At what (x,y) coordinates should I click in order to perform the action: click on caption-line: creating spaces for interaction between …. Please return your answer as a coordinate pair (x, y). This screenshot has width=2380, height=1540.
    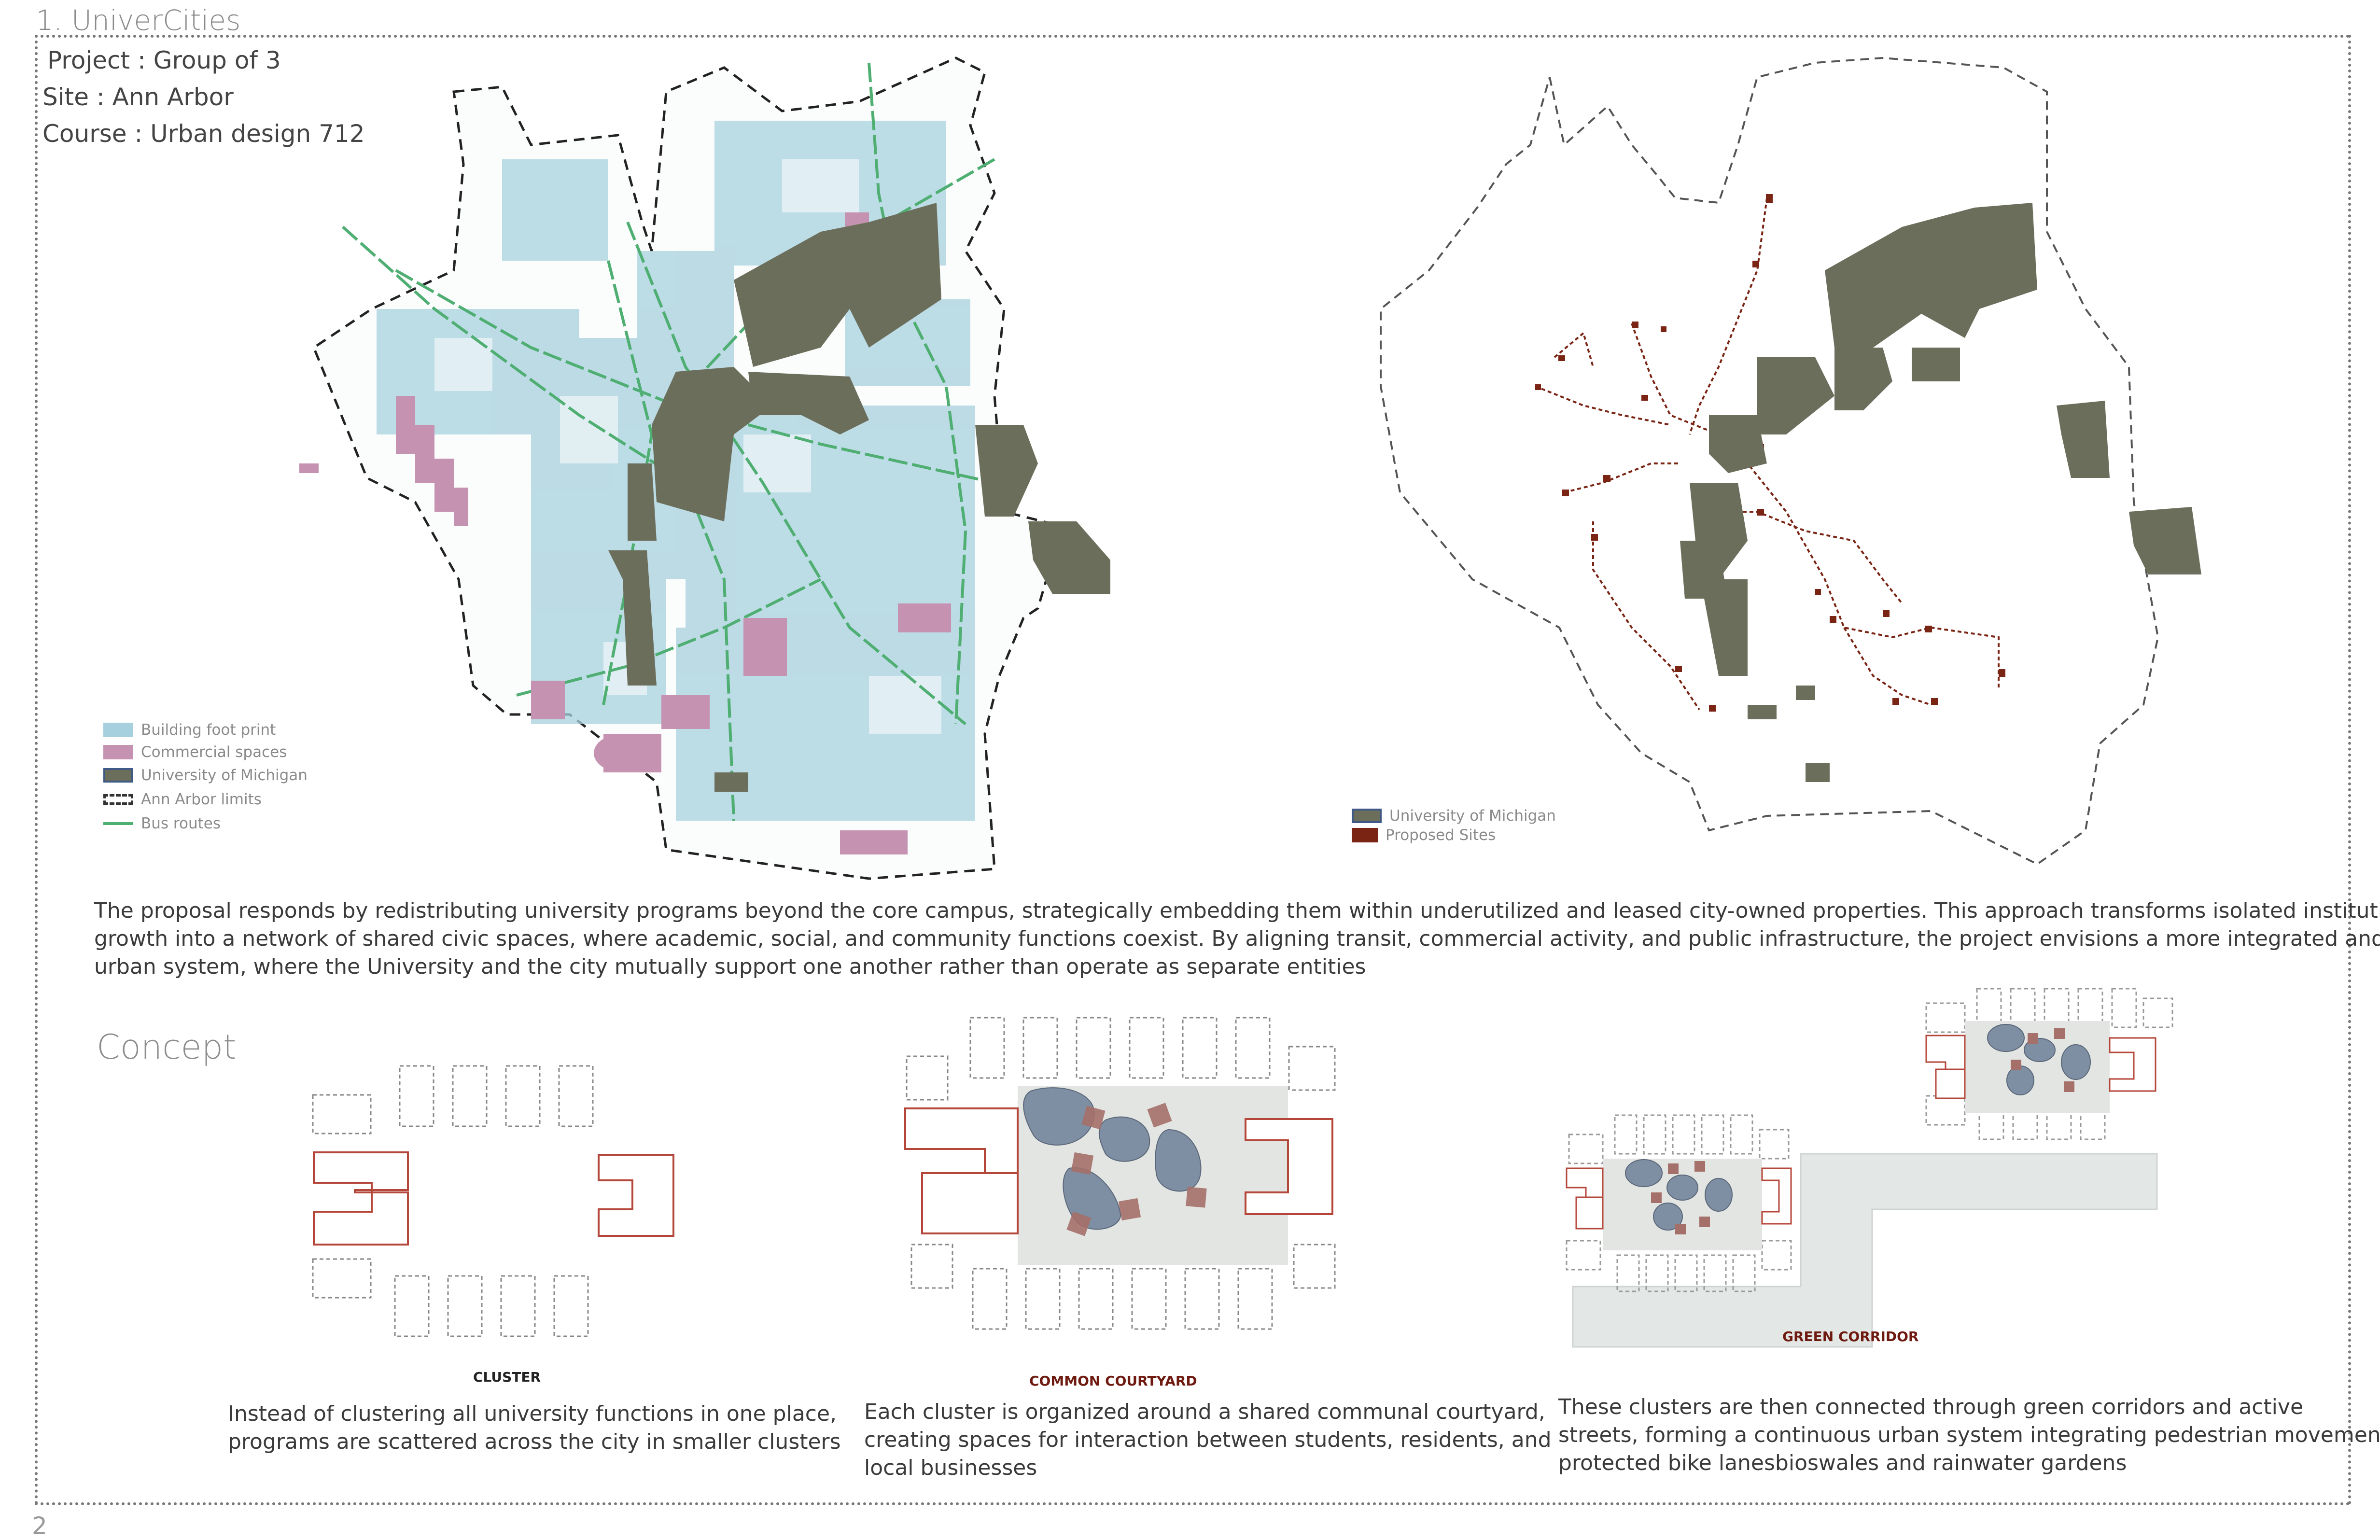
    Looking at the image, I should click on (1208, 1440).